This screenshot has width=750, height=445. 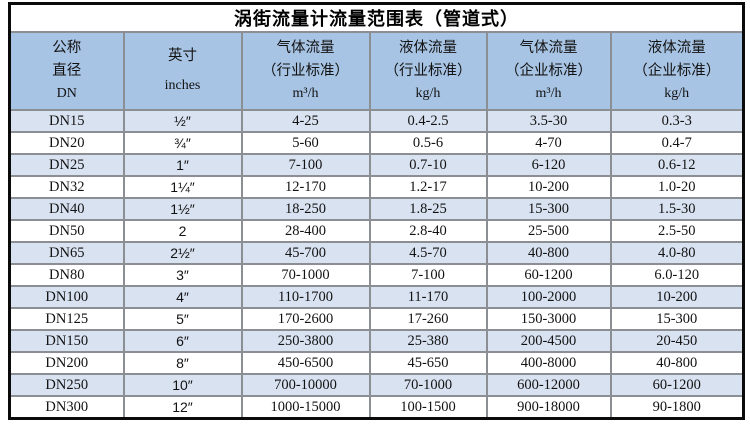 What do you see at coordinates (66, 385) in the screenshot?
I see `table-cell: DN250` at bounding box center [66, 385].